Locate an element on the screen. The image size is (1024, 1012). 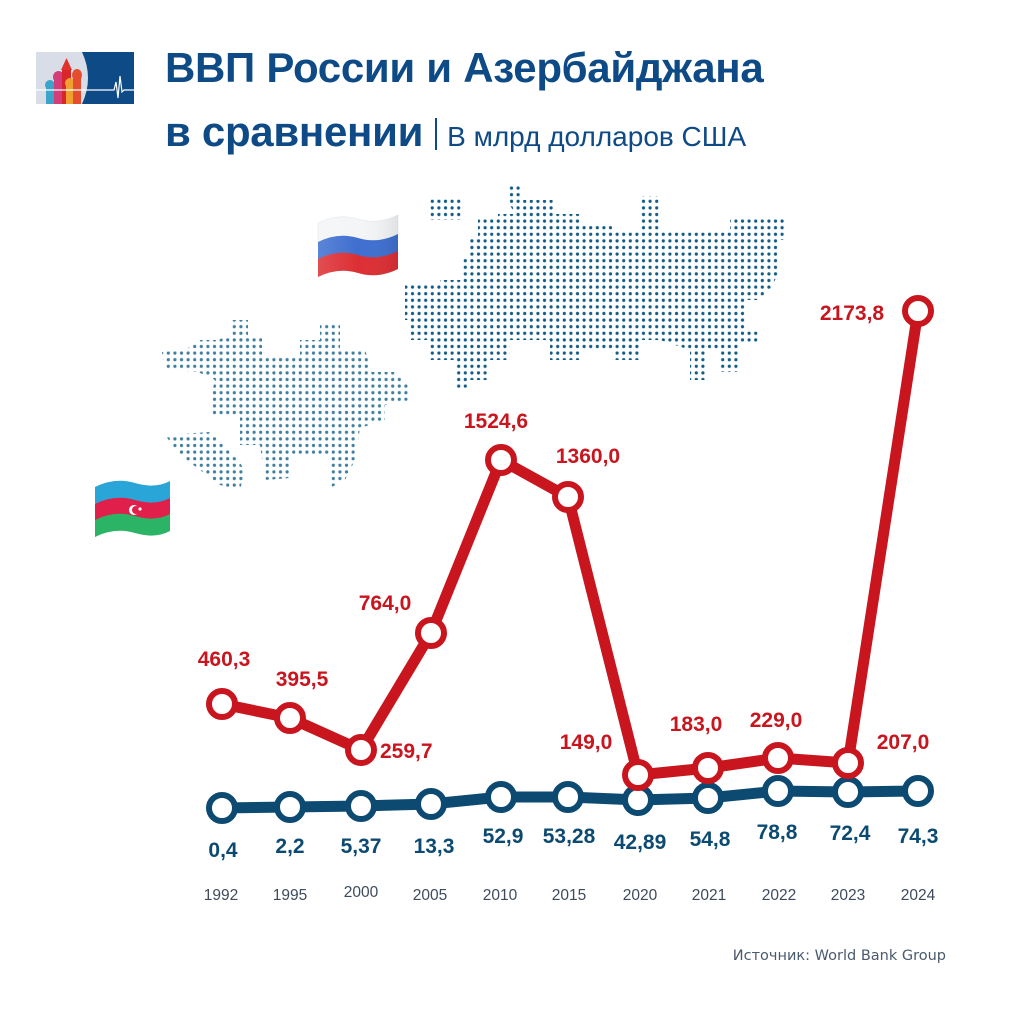
title-continuation: в сравнении is located at coordinates (294, 131).